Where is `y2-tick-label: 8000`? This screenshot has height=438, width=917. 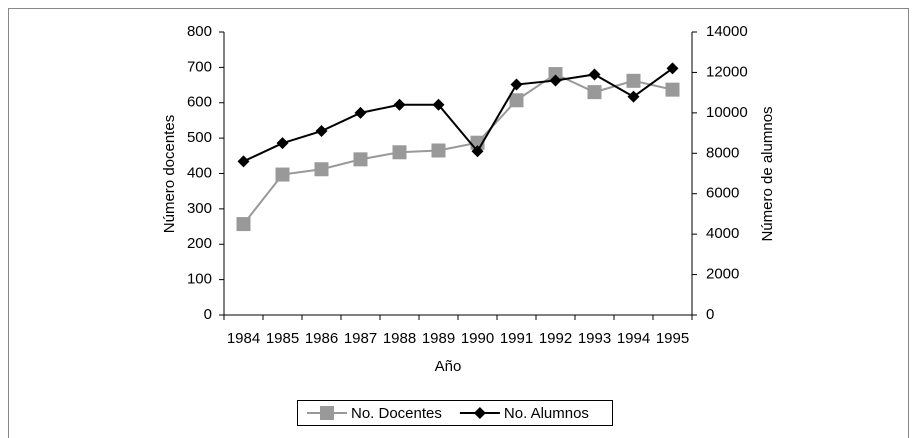
y2-tick-label: 8000 is located at coordinates (722, 152).